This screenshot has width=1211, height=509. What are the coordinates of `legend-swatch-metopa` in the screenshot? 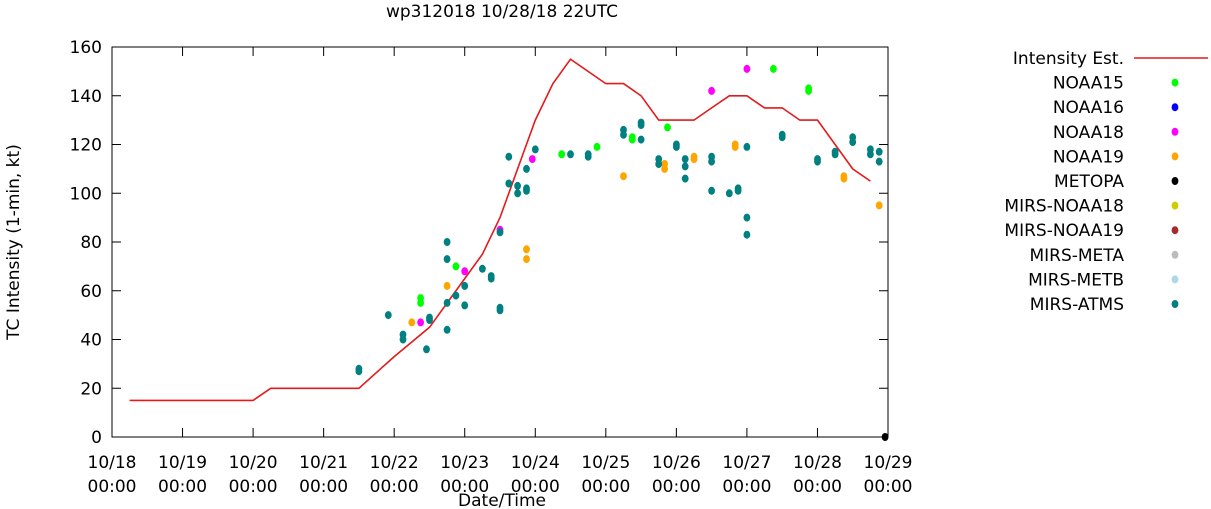 It's located at (1175, 181).